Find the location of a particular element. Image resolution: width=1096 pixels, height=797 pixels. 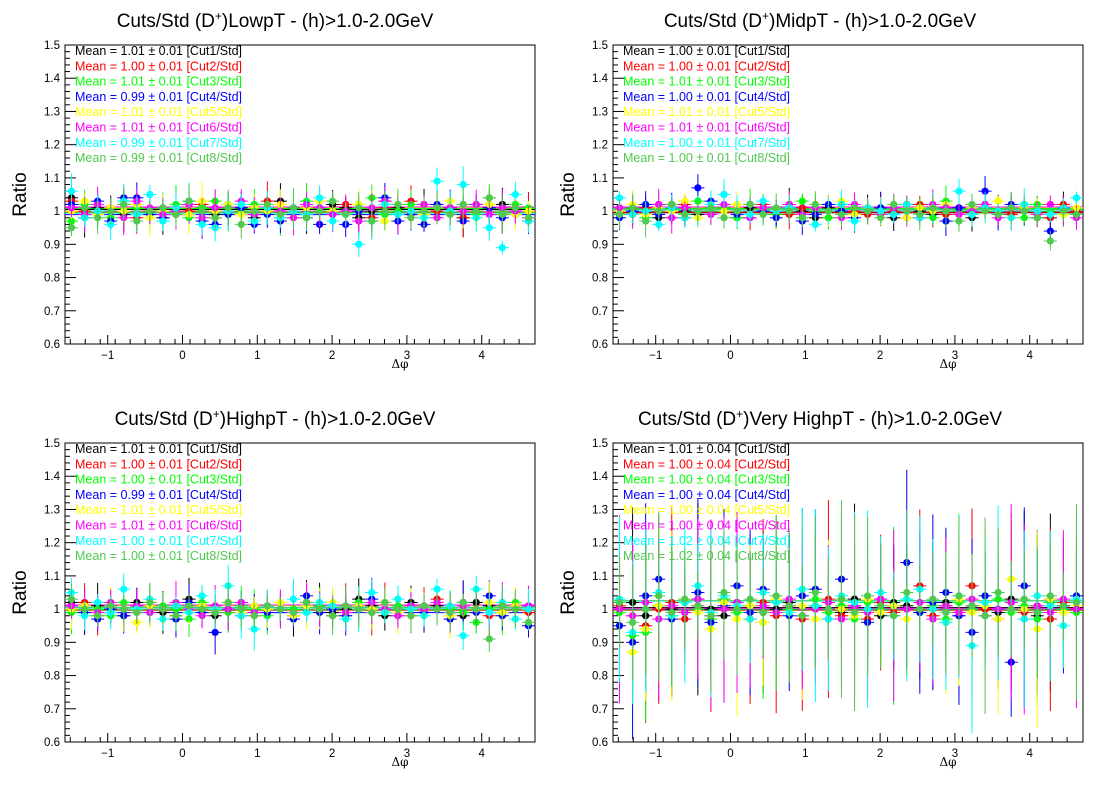

y-tick-label: 1.1 is located at coordinates (600, 577).